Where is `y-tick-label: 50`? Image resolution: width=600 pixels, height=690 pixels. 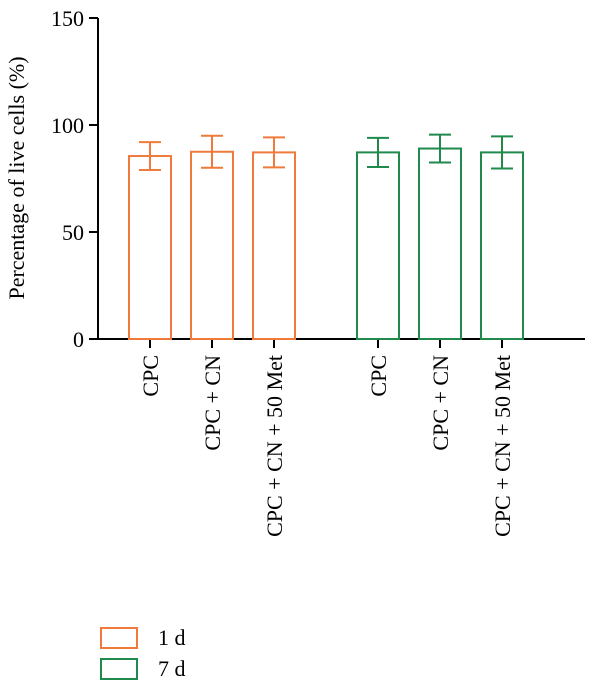
y-tick-label: 50 is located at coordinates (73, 232).